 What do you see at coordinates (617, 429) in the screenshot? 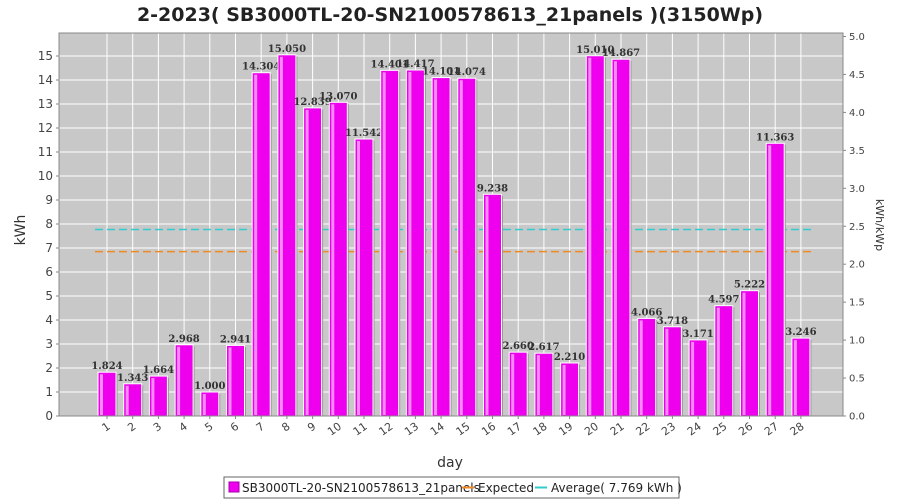
I see `x-tick-label: 21` at bounding box center [617, 429].